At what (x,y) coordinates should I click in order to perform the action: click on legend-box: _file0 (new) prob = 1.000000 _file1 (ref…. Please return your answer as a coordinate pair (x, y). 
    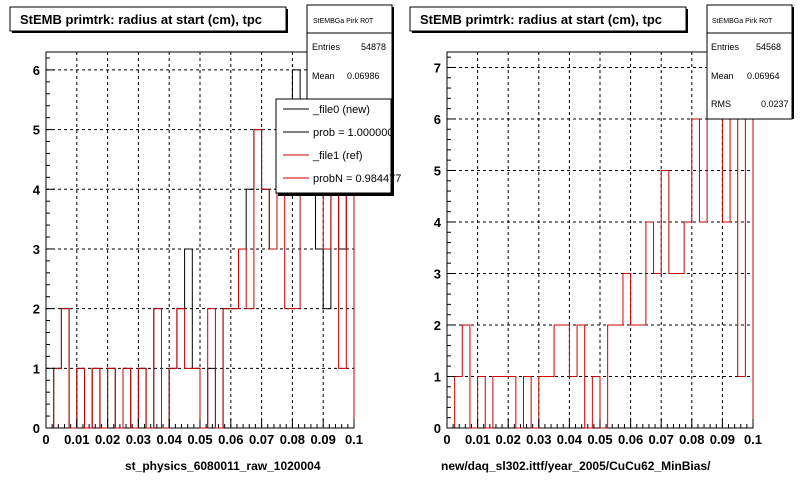
    Looking at the image, I should click on (338, 147).